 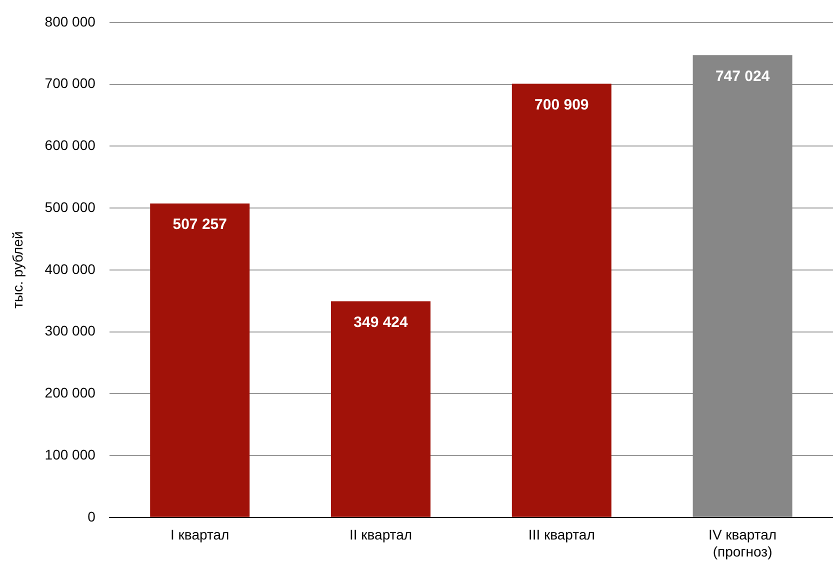 I want to click on y-tick-label: 600 000, so click(x=70, y=145).